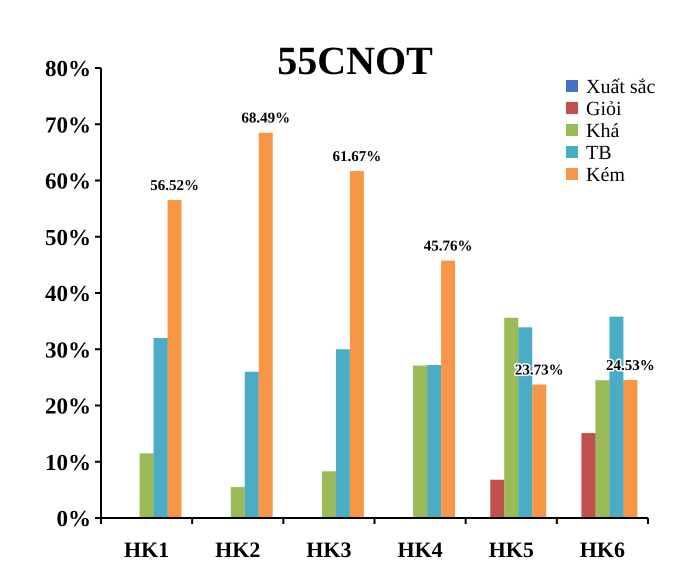  Describe the element at coordinates (68, 69) in the screenshot. I see `y-tick-label: 80%` at that location.